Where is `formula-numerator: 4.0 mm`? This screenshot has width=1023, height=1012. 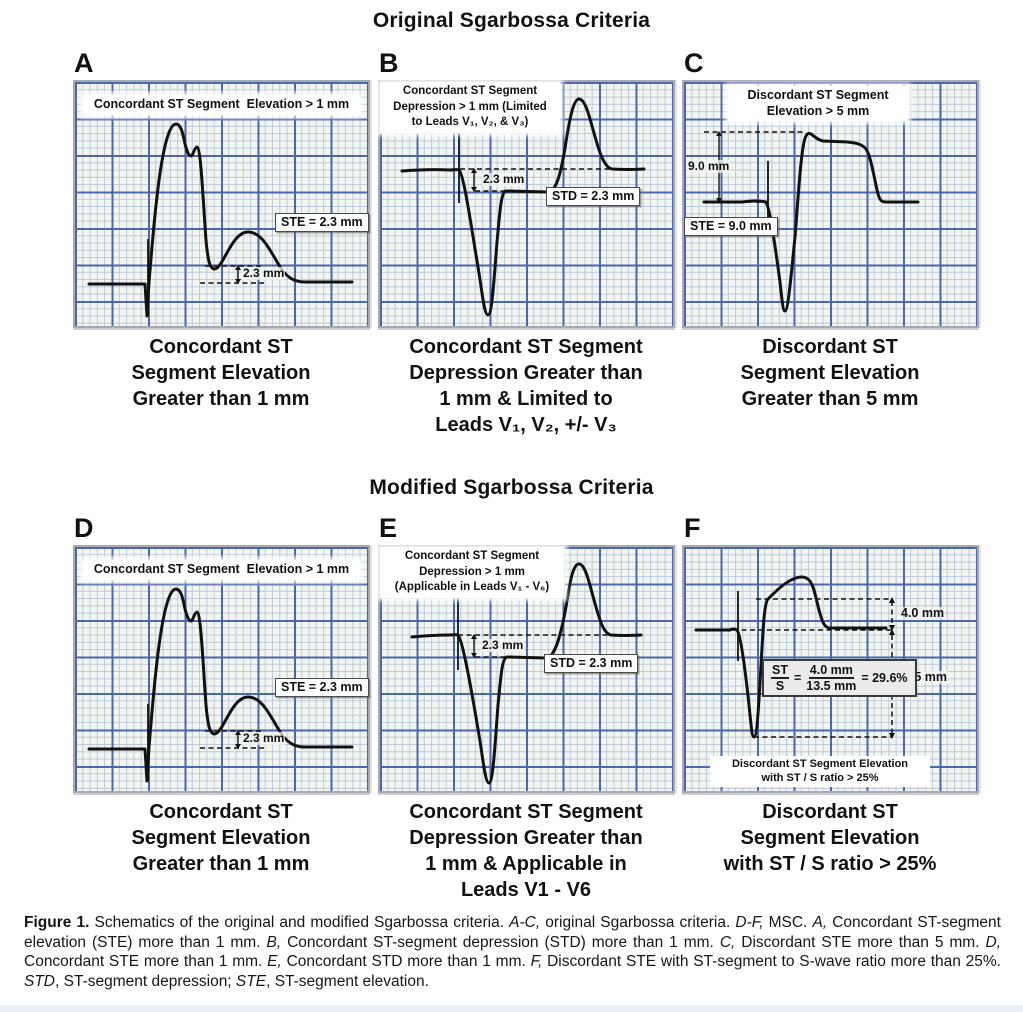 formula-numerator: 4.0 mm is located at coordinates (831, 671).